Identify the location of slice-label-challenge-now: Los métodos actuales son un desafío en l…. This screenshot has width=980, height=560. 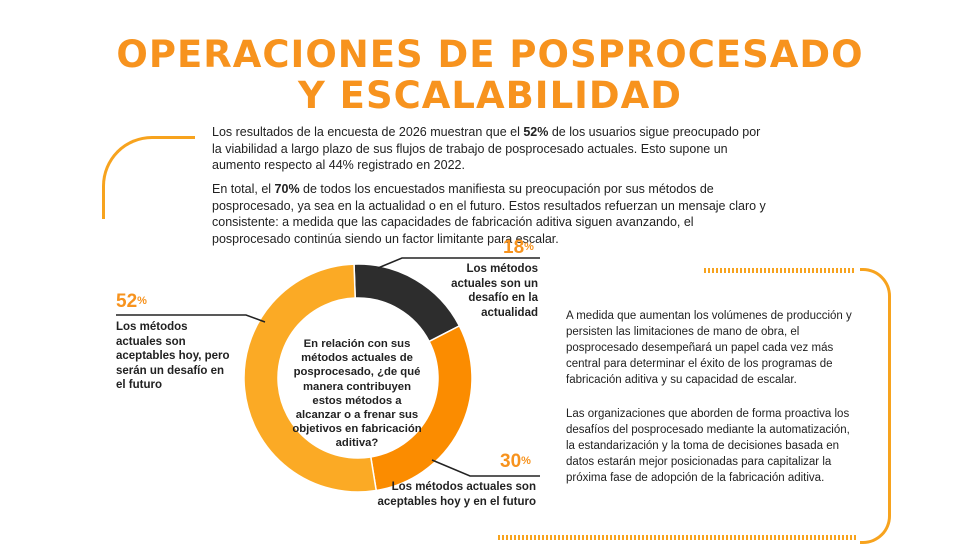
(494, 291).